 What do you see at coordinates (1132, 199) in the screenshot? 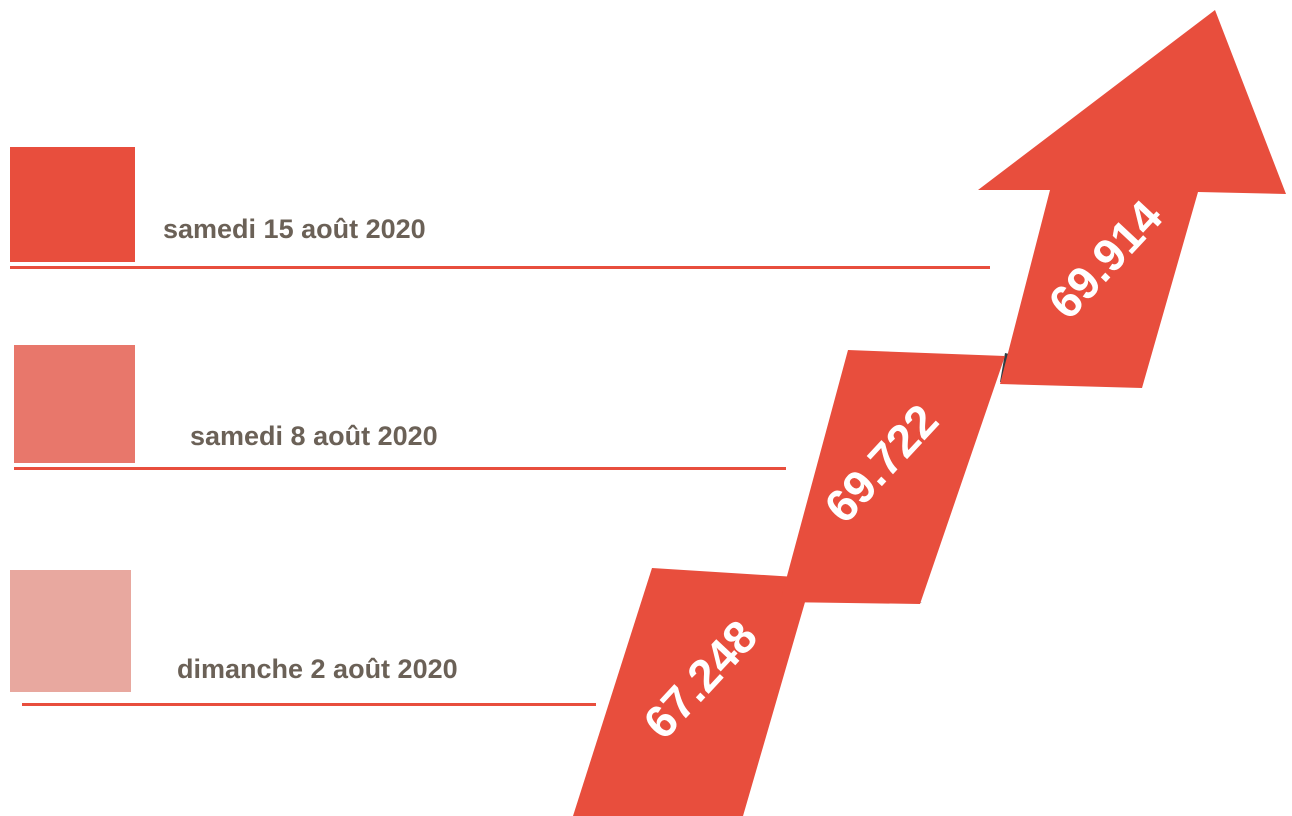
I see `arrow-head` at bounding box center [1132, 199].